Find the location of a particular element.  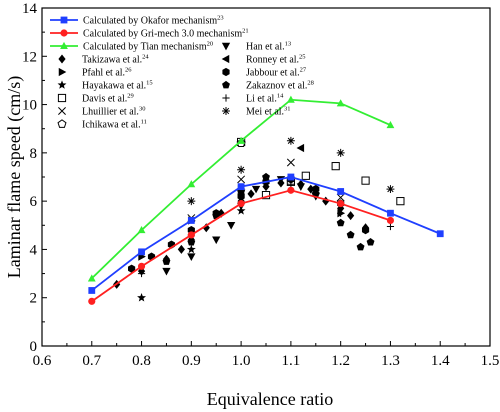

x-tick-label: 0.8 is located at coordinates (141, 361).